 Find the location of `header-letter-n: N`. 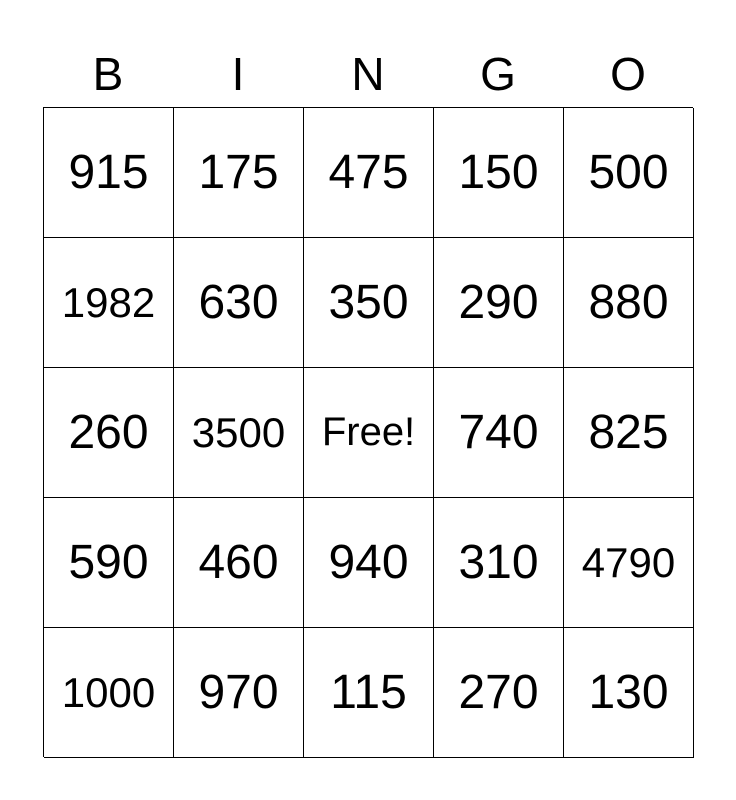

header-letter-n: N is located at coordinates (368, 74).